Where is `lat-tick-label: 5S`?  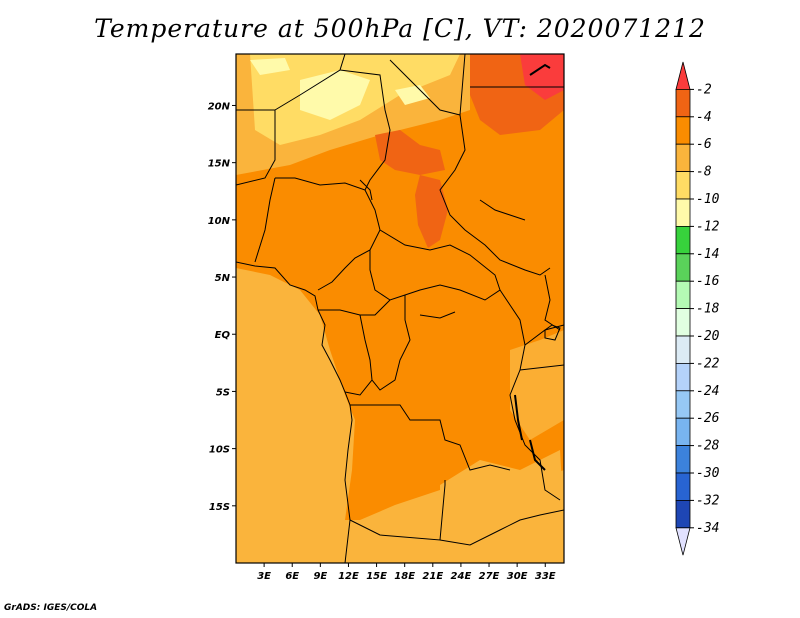
lat-tick-label: 5S is located at coordinates (223, 392).